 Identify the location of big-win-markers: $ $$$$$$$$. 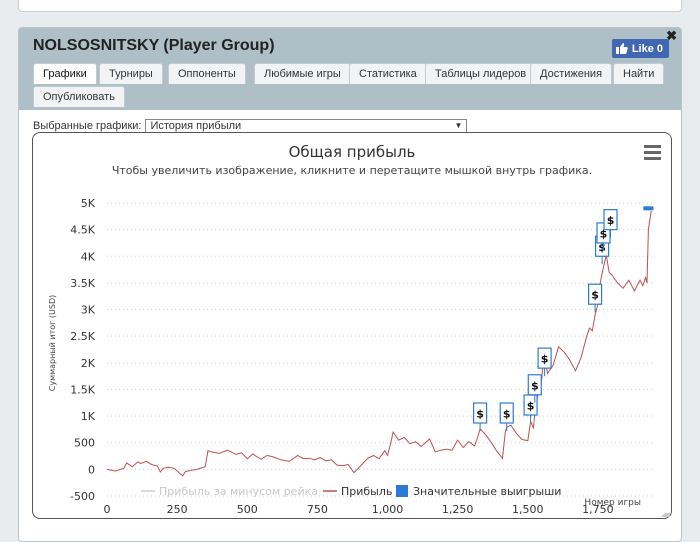
(563, 319).